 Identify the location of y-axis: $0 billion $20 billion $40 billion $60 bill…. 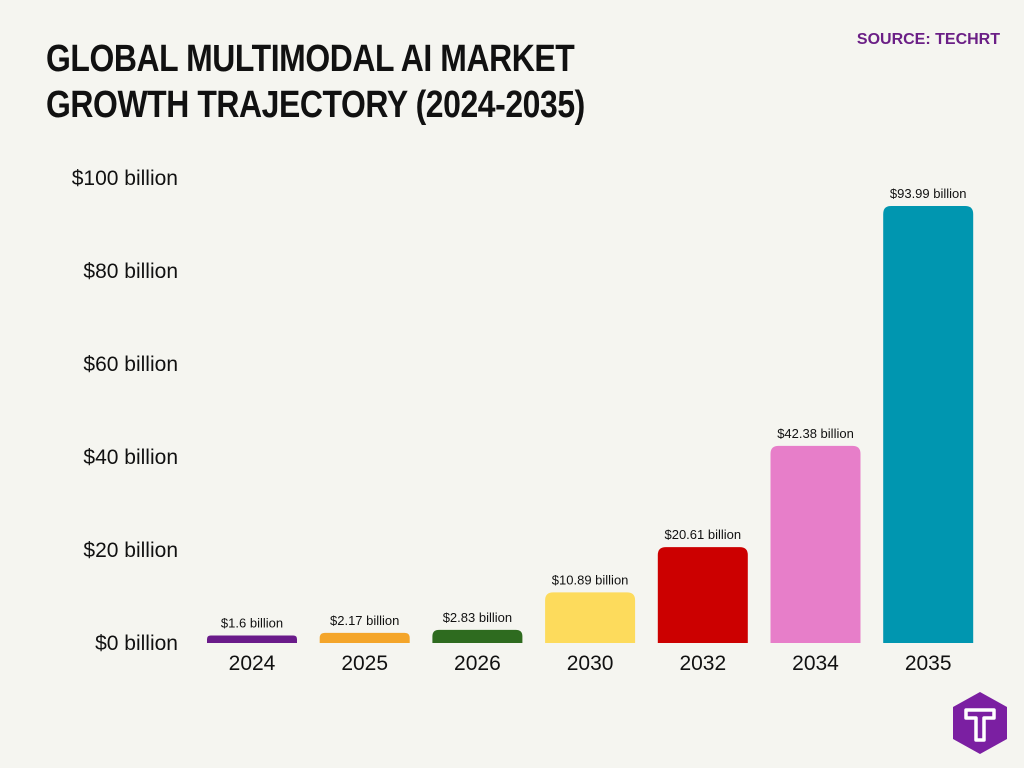
(125, 411).